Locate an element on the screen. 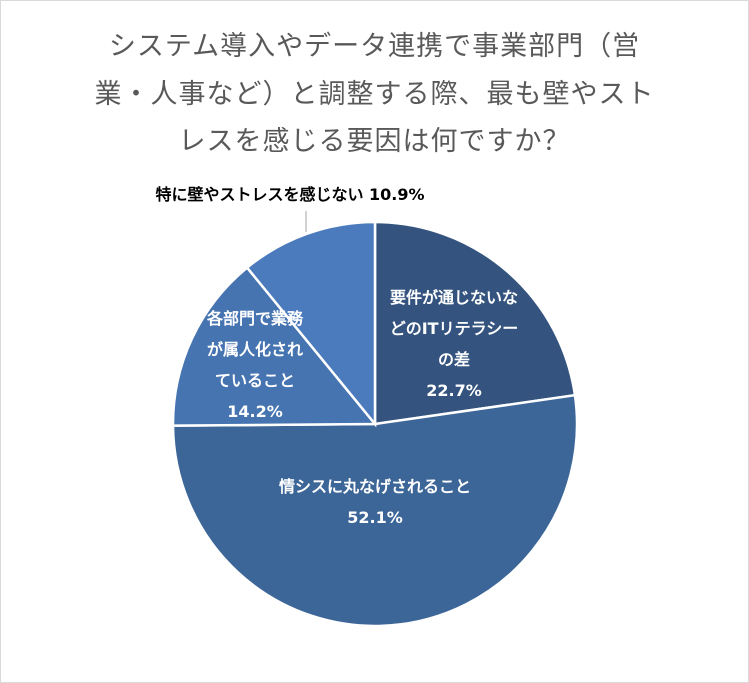 This screenshot has width=749, height=683. label-dumped-on-it-line: 52.1% is located at coordinates (375, 517).